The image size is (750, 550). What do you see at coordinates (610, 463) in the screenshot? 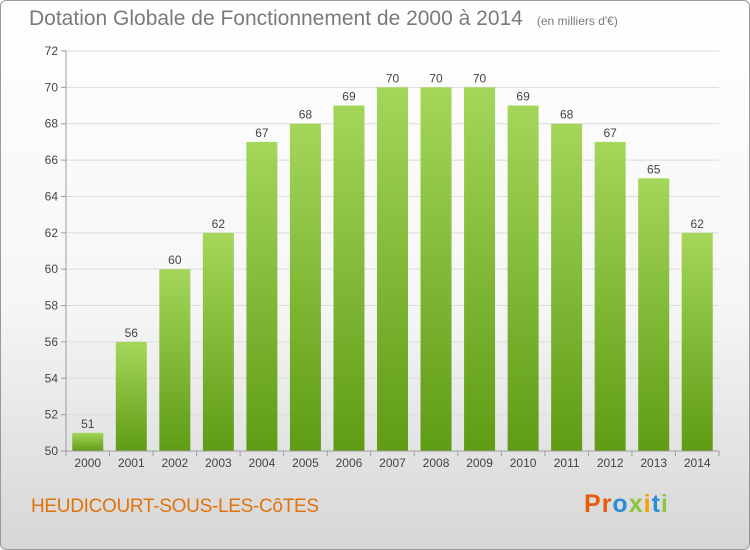
I see `x-tick-label: 2012` at bounding box center [610, 463].